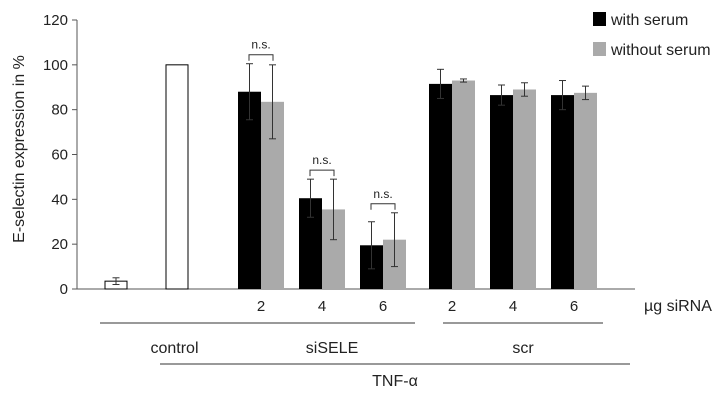 Image resolution: width=727 pixels, height=394 pixels. What do you see at coordinates (59, 110) in the screenshot?
I see `y-tick-label: 80` at bounding box center [59, 110].